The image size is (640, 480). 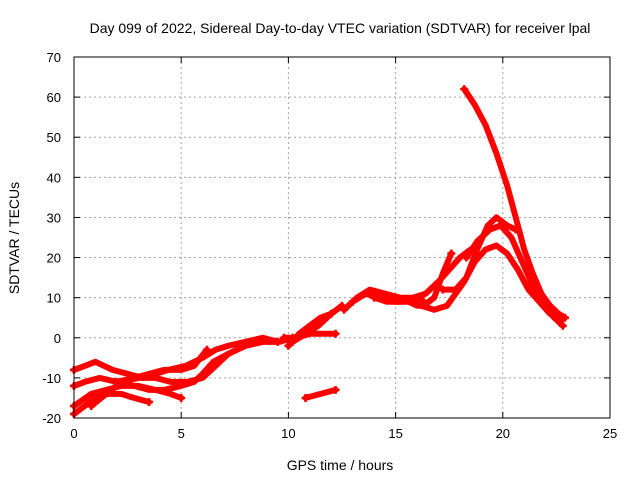 What do you see at coordinates (54, 177) in the screenshot?
I see `y-tick-label: 40` at bounding box center [54, 177].